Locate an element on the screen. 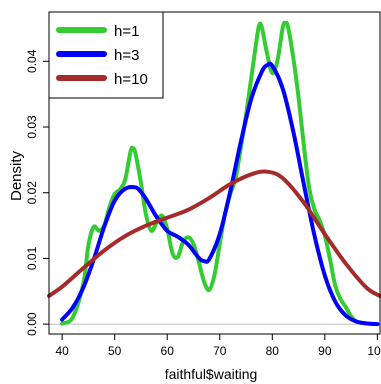 The height and width of the screenshot is (384, 381). x-tick-label: 80 is located at coordinates (273, 351).